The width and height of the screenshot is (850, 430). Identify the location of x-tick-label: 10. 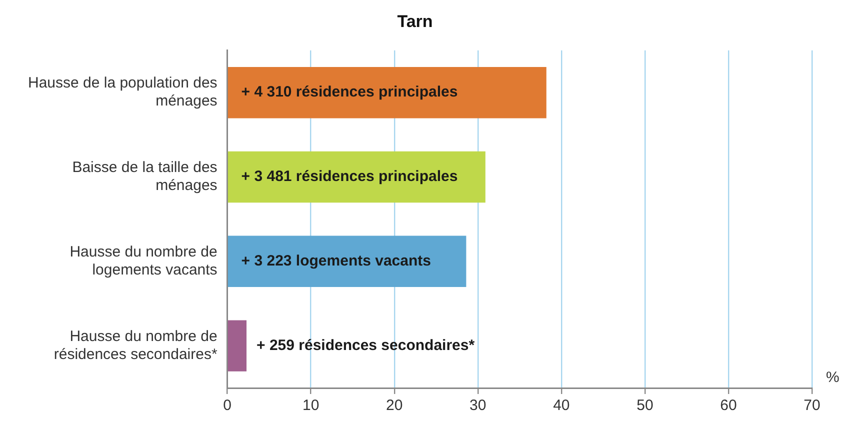
(311, 405).